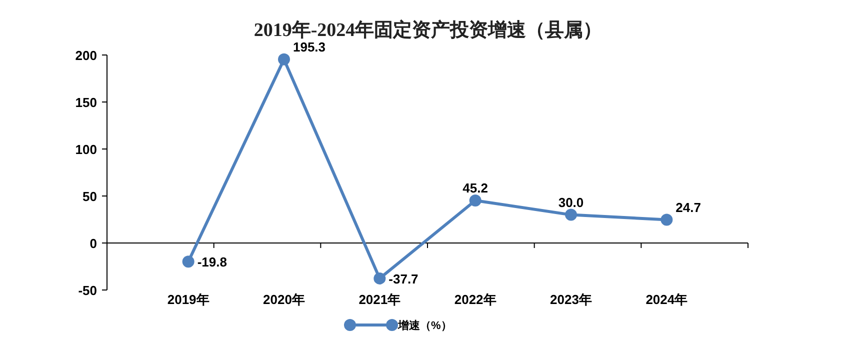 The width and height of the screenshot is (856, 338). What do you see at coordinates (424, 325) in the screenshot?
I see `legend-label: 增速（%）` at bounding box center [424, 325].